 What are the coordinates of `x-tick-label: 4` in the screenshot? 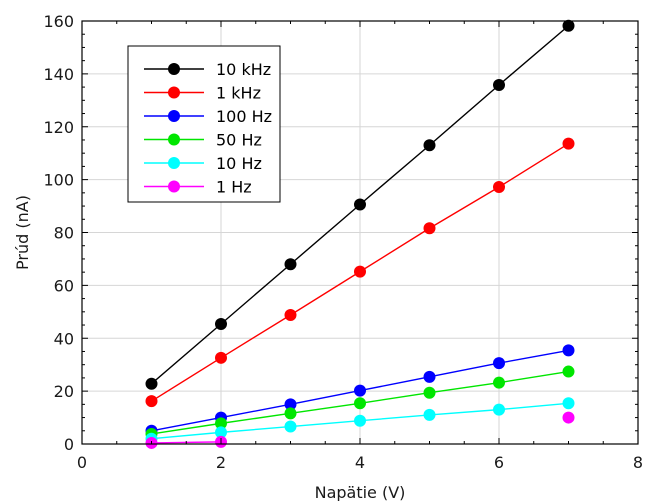 It's located at (360, 462).